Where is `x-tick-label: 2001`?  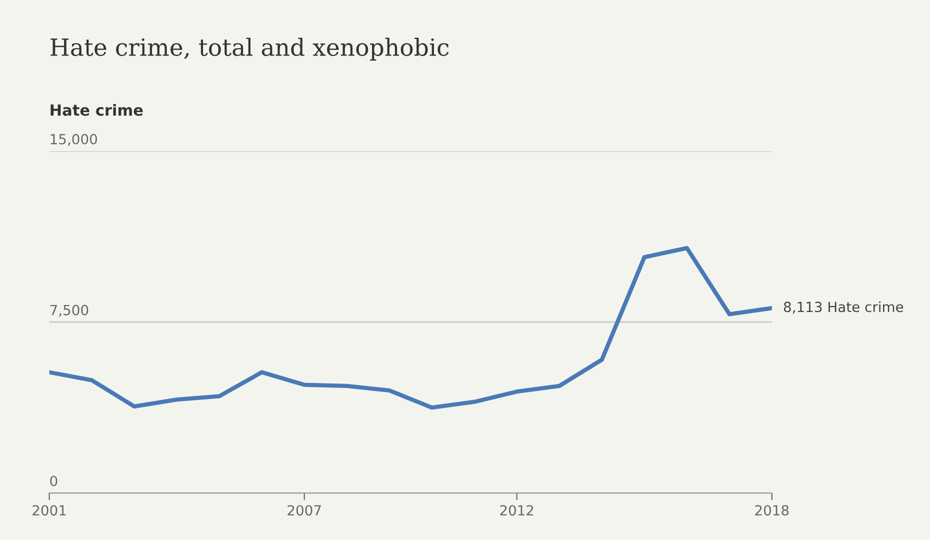
x-tick-label: 2001 is located at coordinates (49, 510).